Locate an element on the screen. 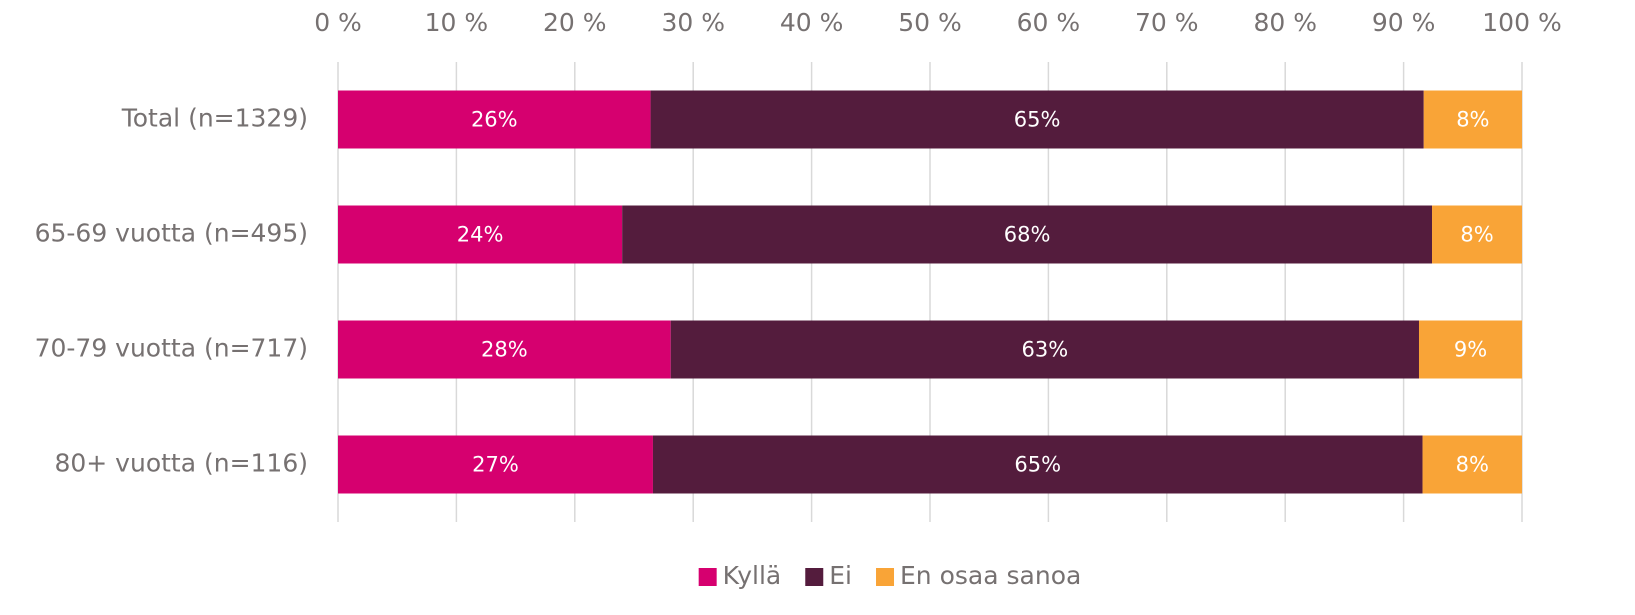 The image size is (1635, 615). x-tick-label: 10 % is located at coordinates (457, 22).